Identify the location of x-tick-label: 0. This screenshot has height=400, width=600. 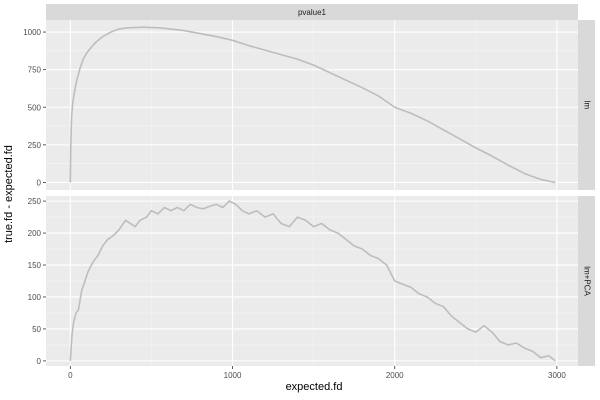
(70, 375).